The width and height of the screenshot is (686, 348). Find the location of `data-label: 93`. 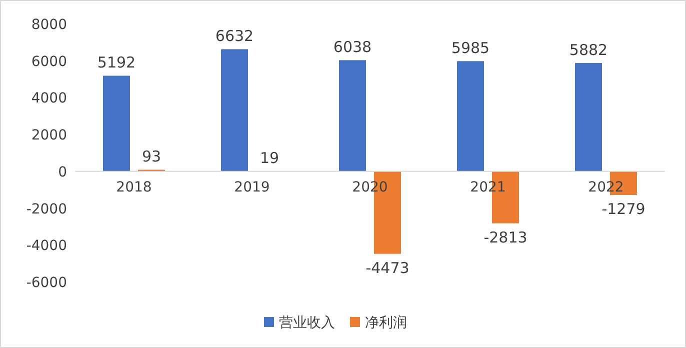

data-label: 93 is located at coordinates (152, 157).